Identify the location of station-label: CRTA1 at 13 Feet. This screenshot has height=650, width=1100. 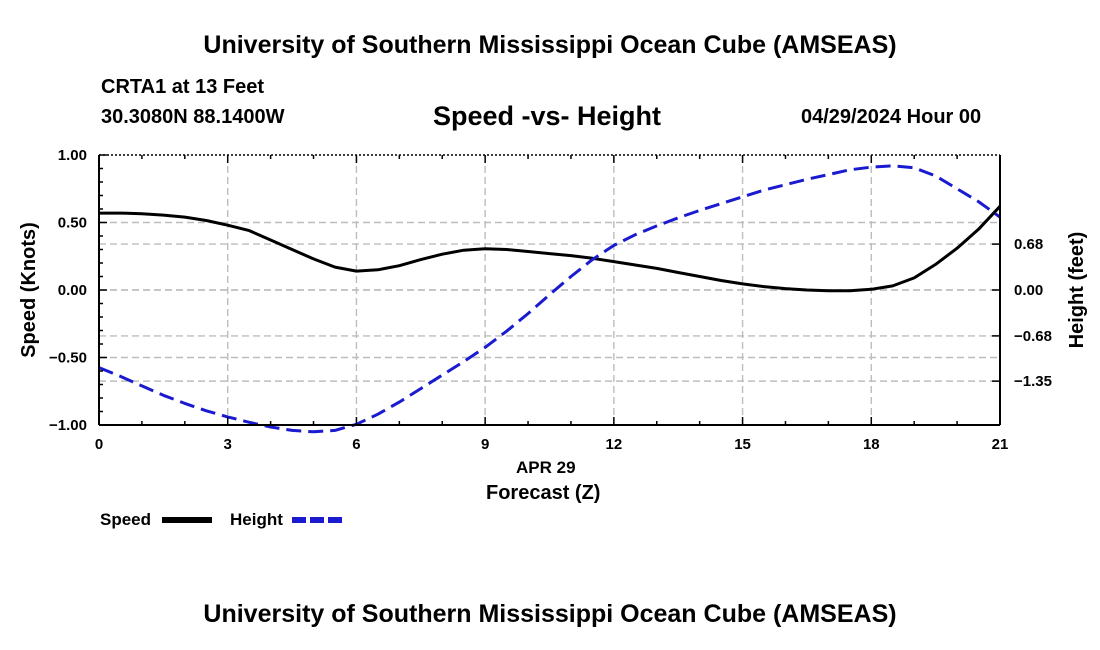
(183, 87).